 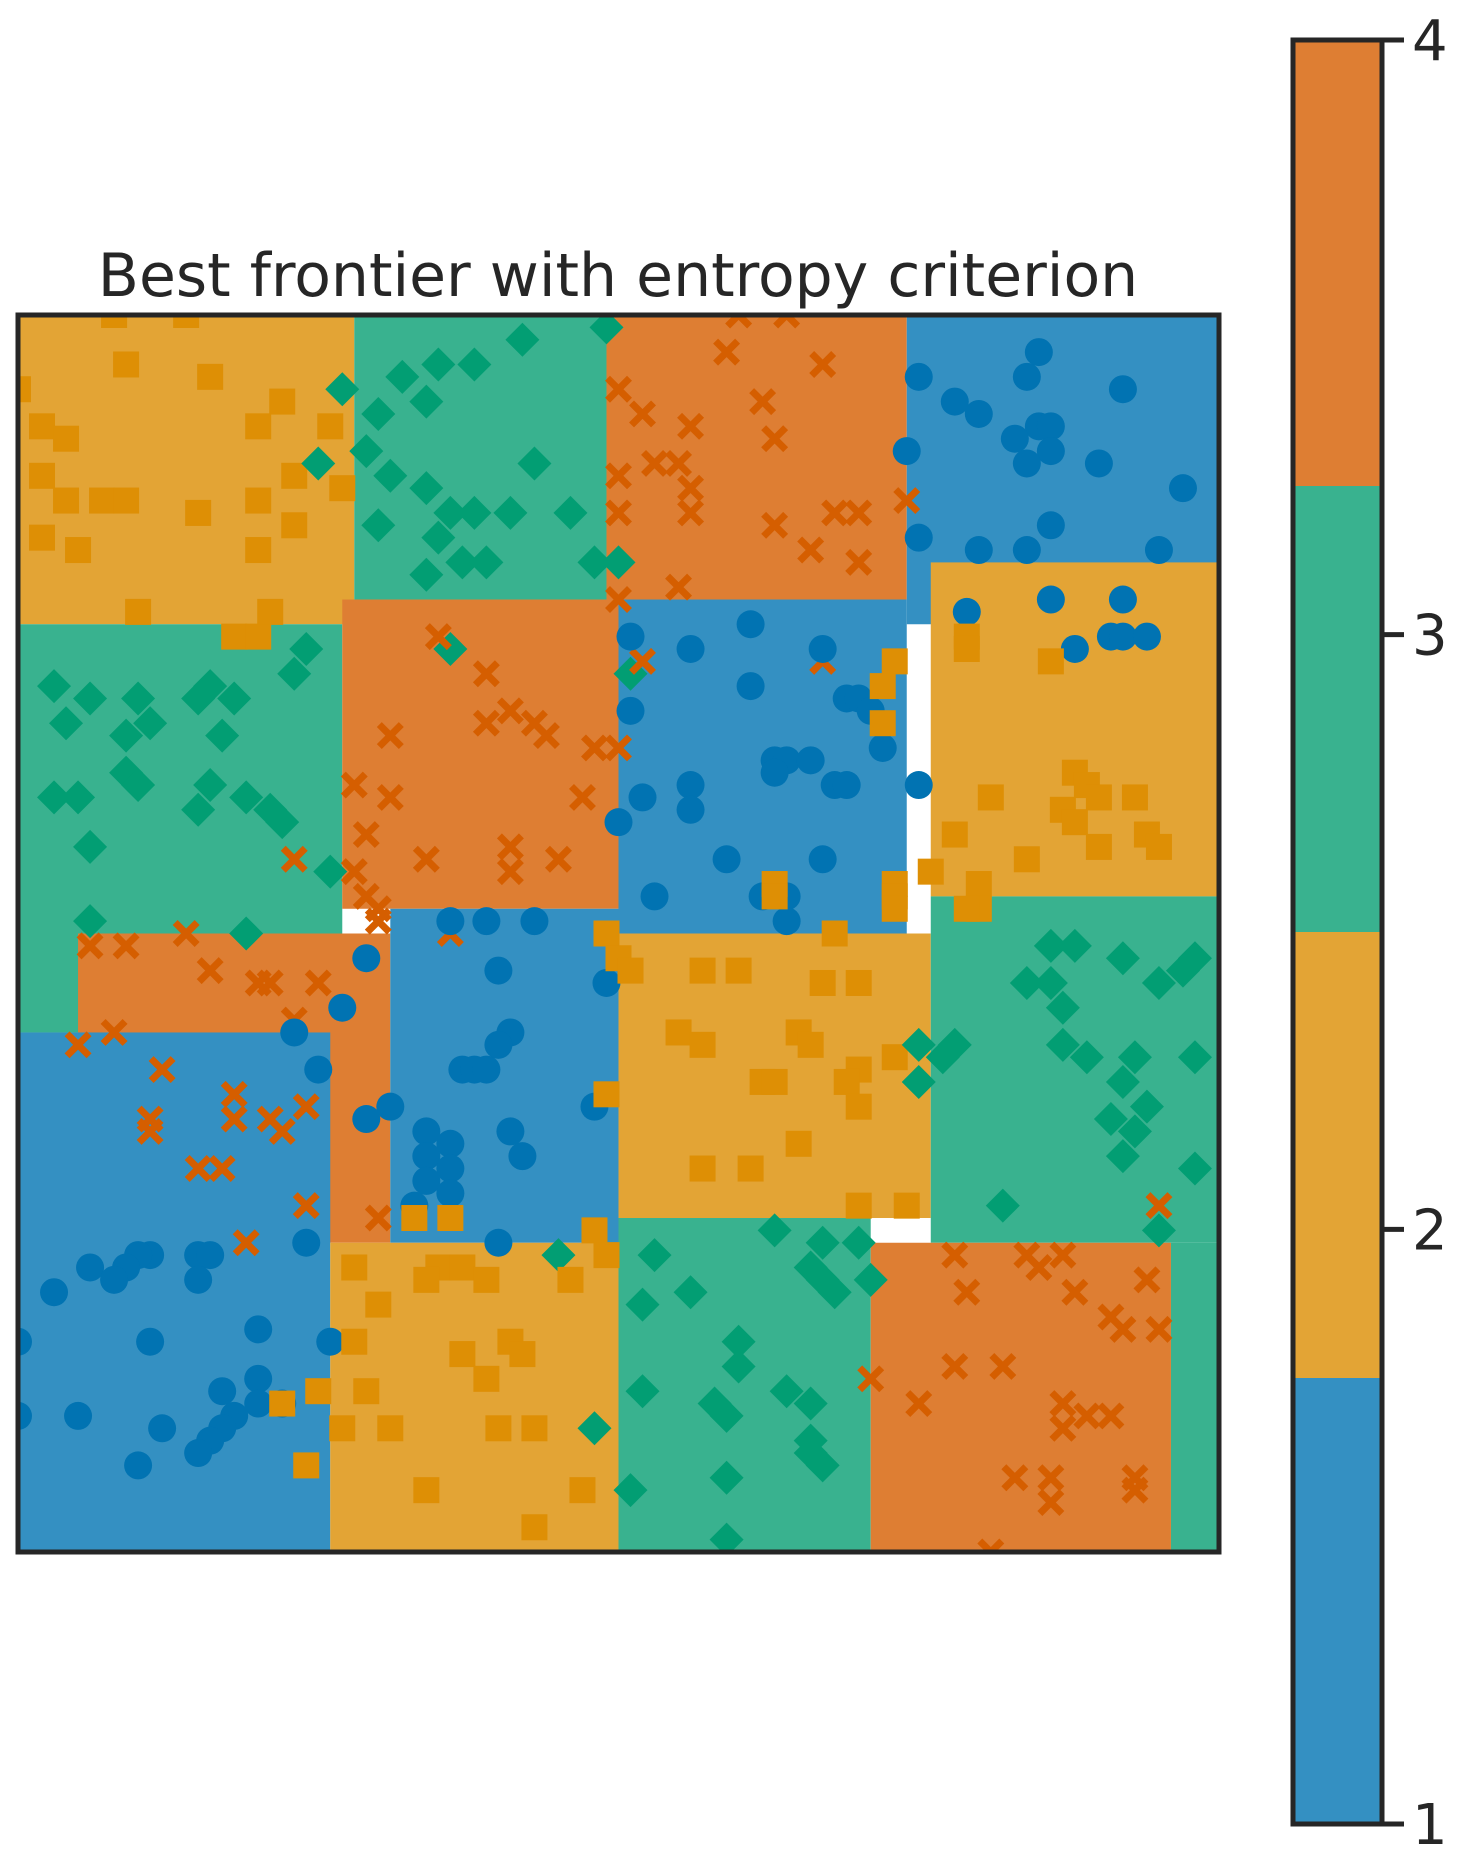 I want to click on colorbar-frame, so click(x=1337, y=932).